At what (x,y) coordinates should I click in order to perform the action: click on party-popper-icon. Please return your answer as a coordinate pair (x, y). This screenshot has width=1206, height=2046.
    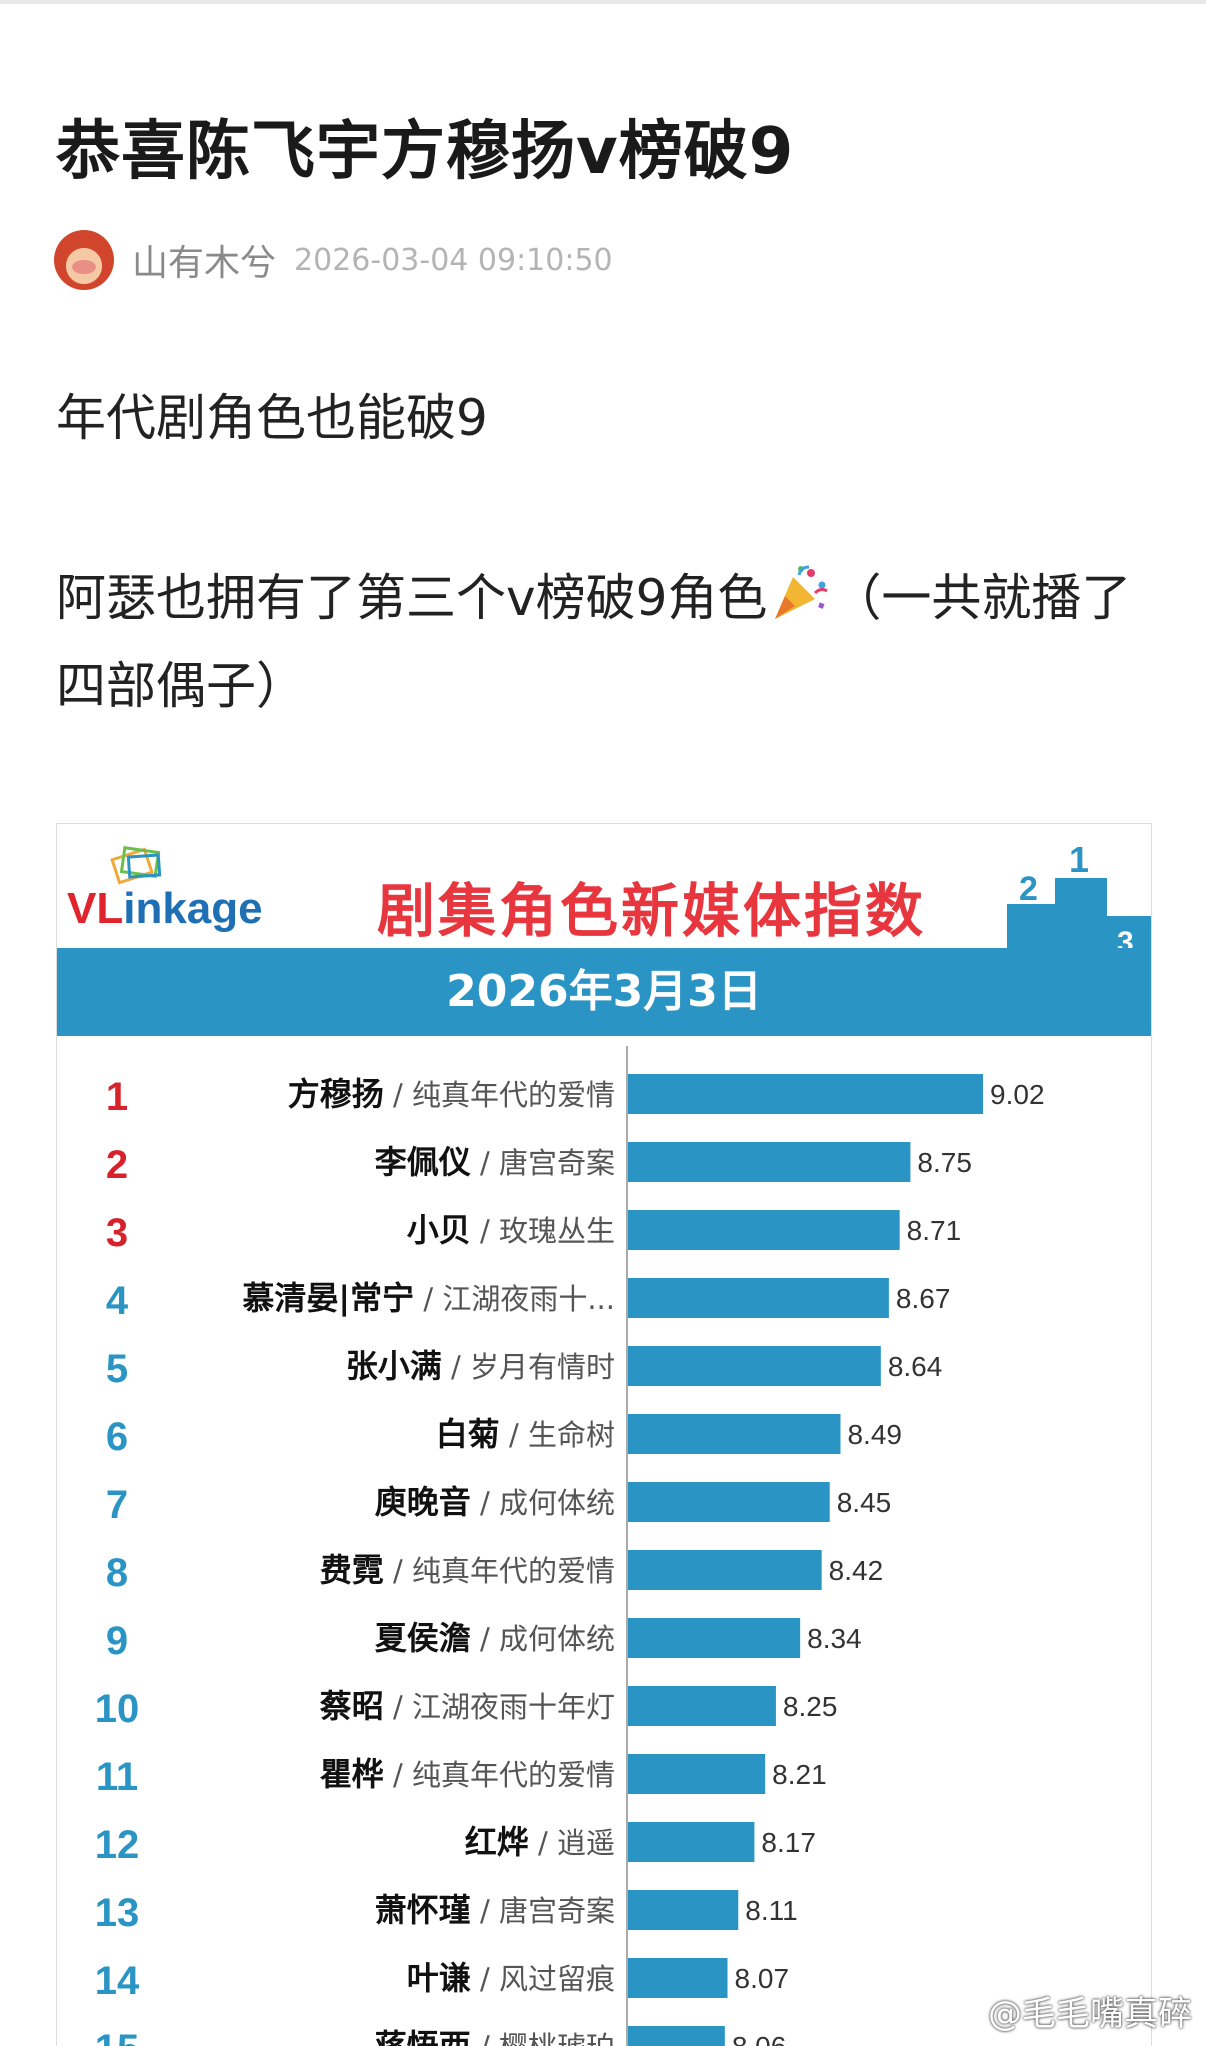
    Looking at the image, I should click on (802, 592).